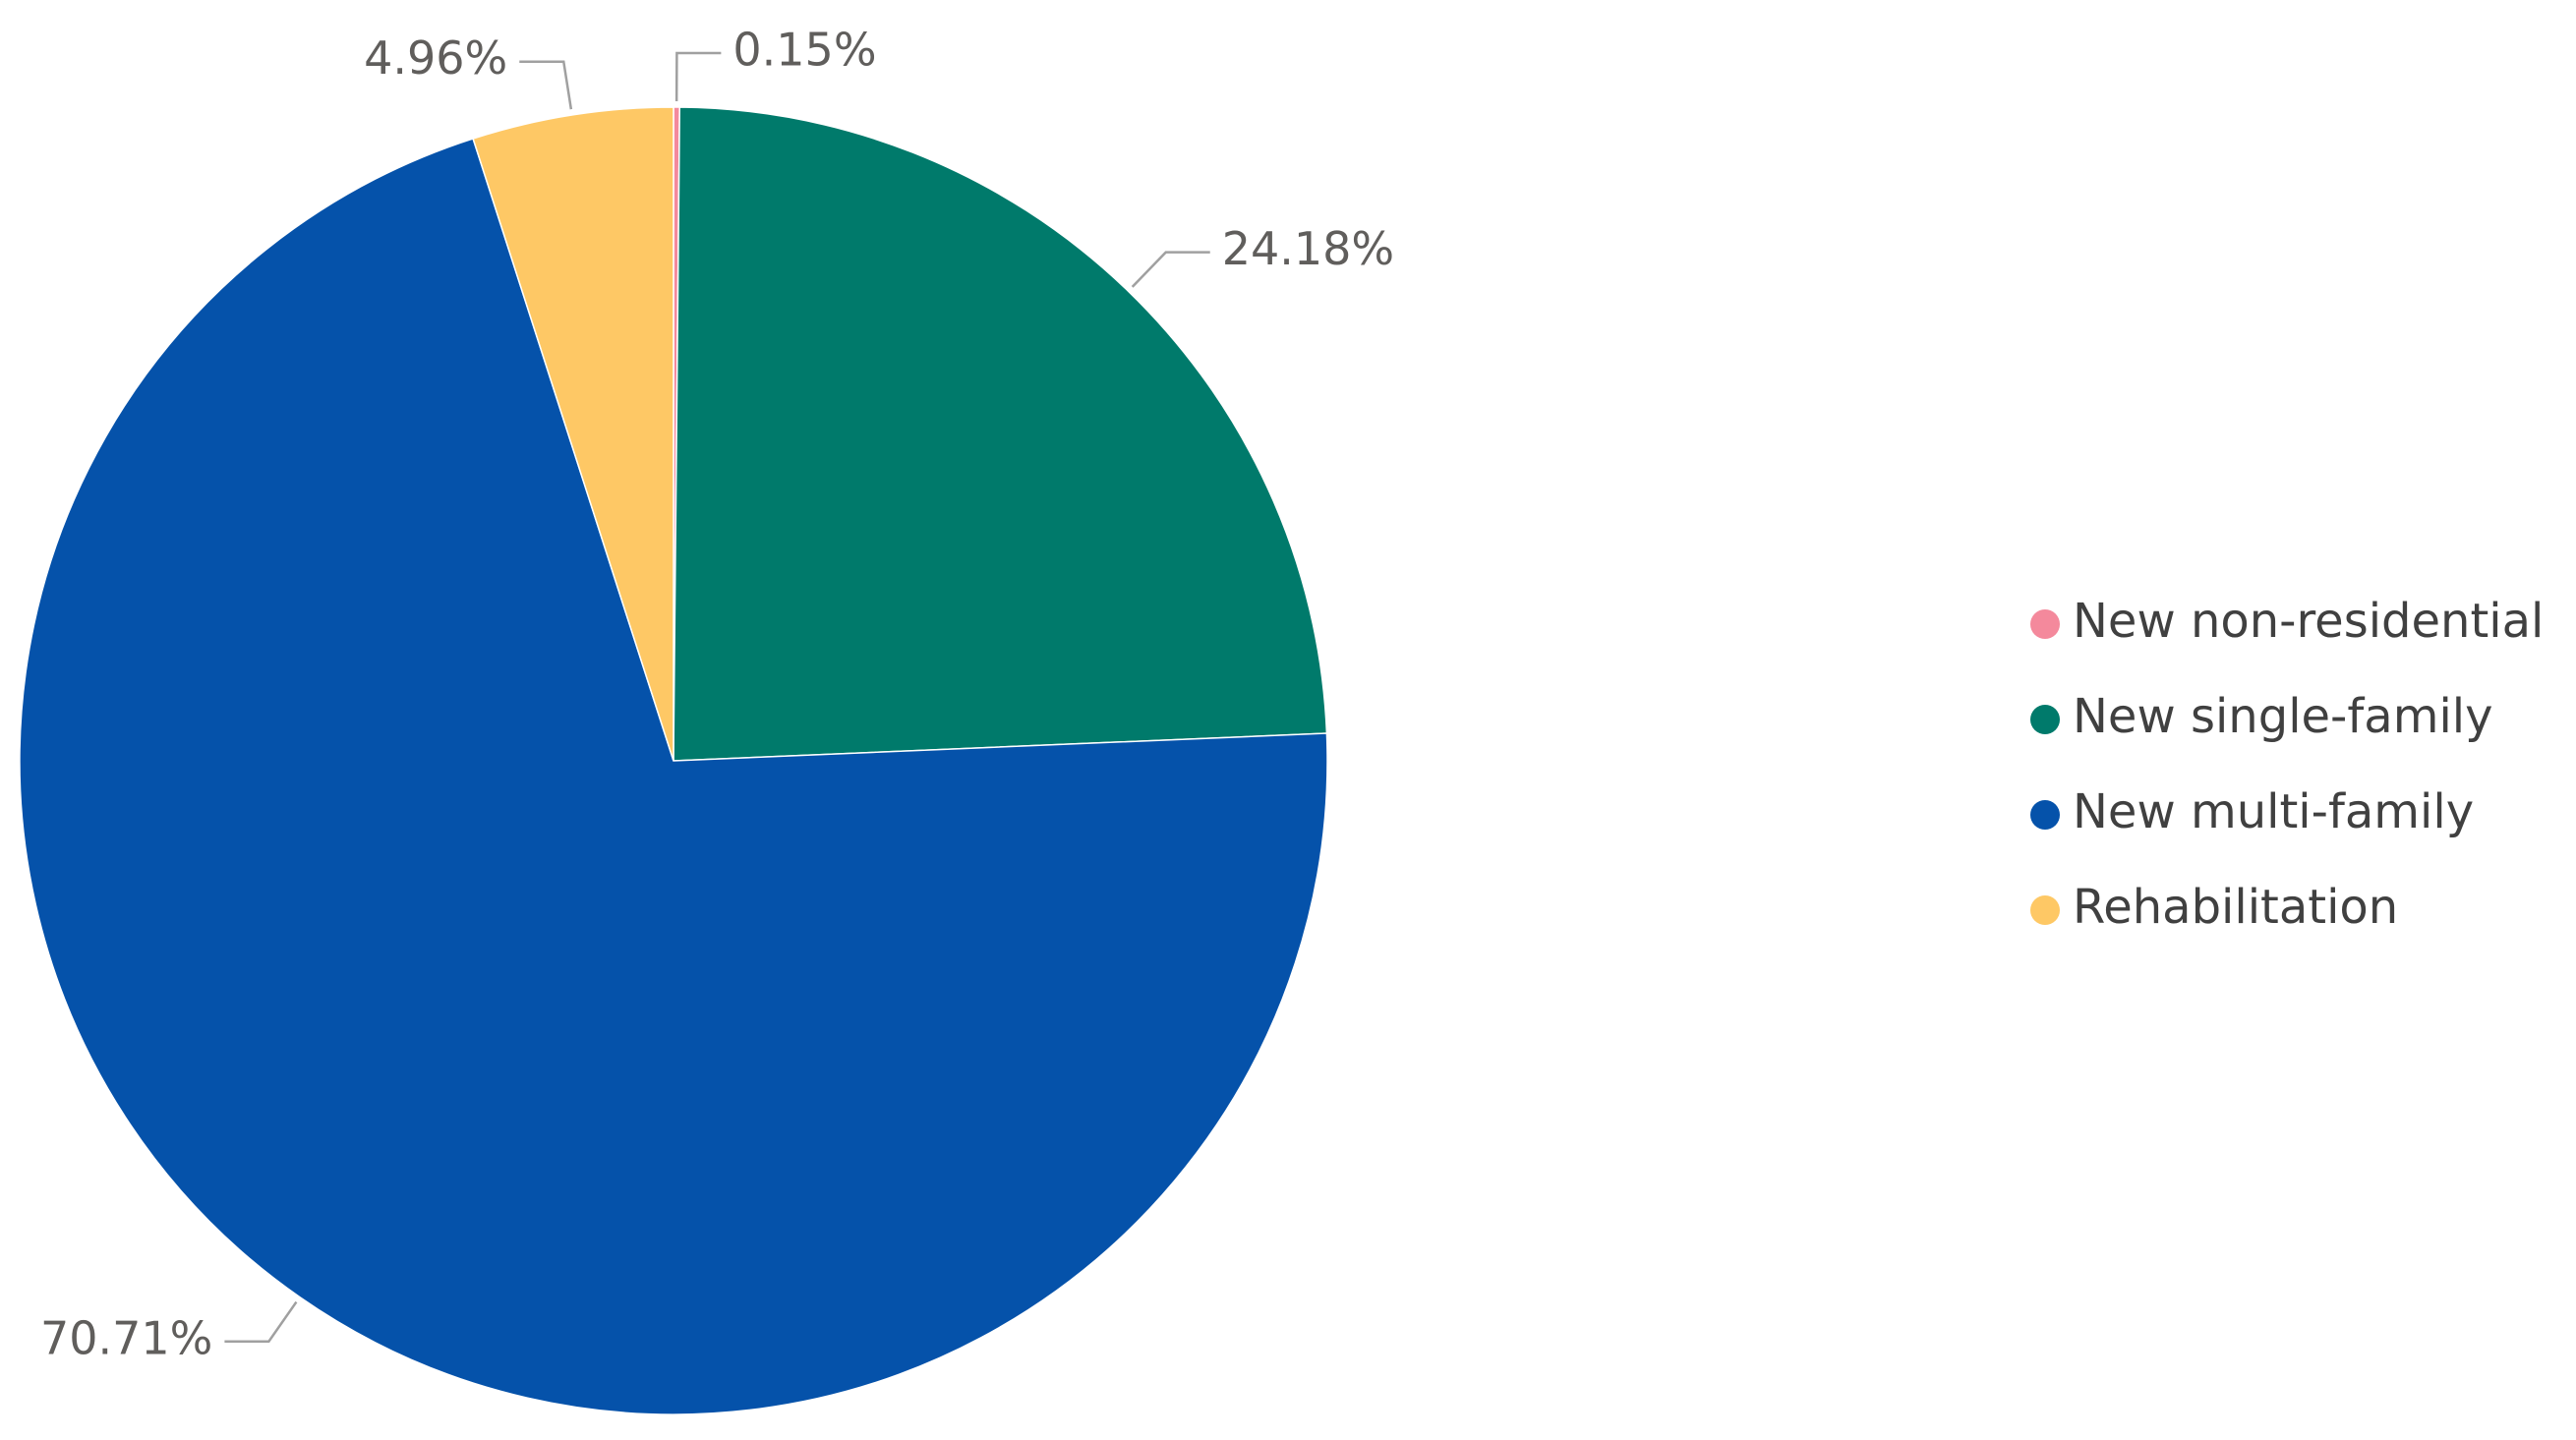  I want to click on data-label: 70.71%, so click(126, 1337).